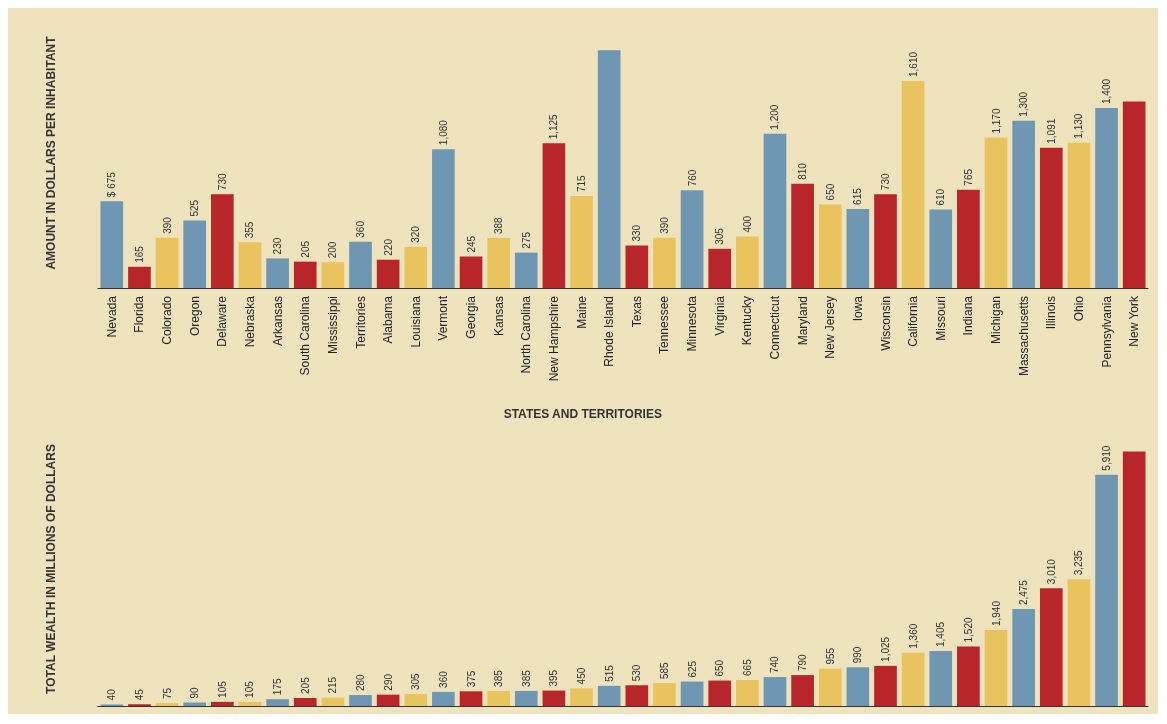  Describe the element at coordinates (1107, 458) in the screenshot. I see `data-label: 5,910` at that location.